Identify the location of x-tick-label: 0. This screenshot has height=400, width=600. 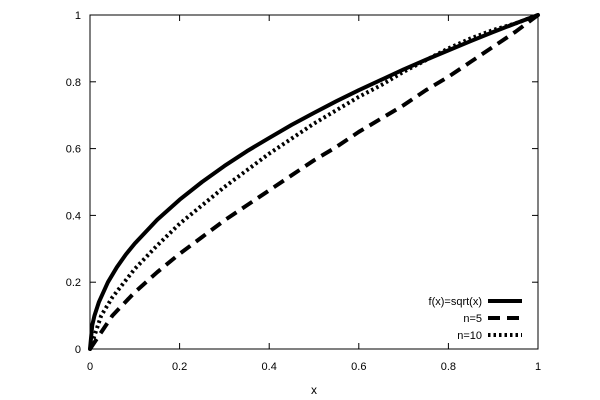
(90, 367).